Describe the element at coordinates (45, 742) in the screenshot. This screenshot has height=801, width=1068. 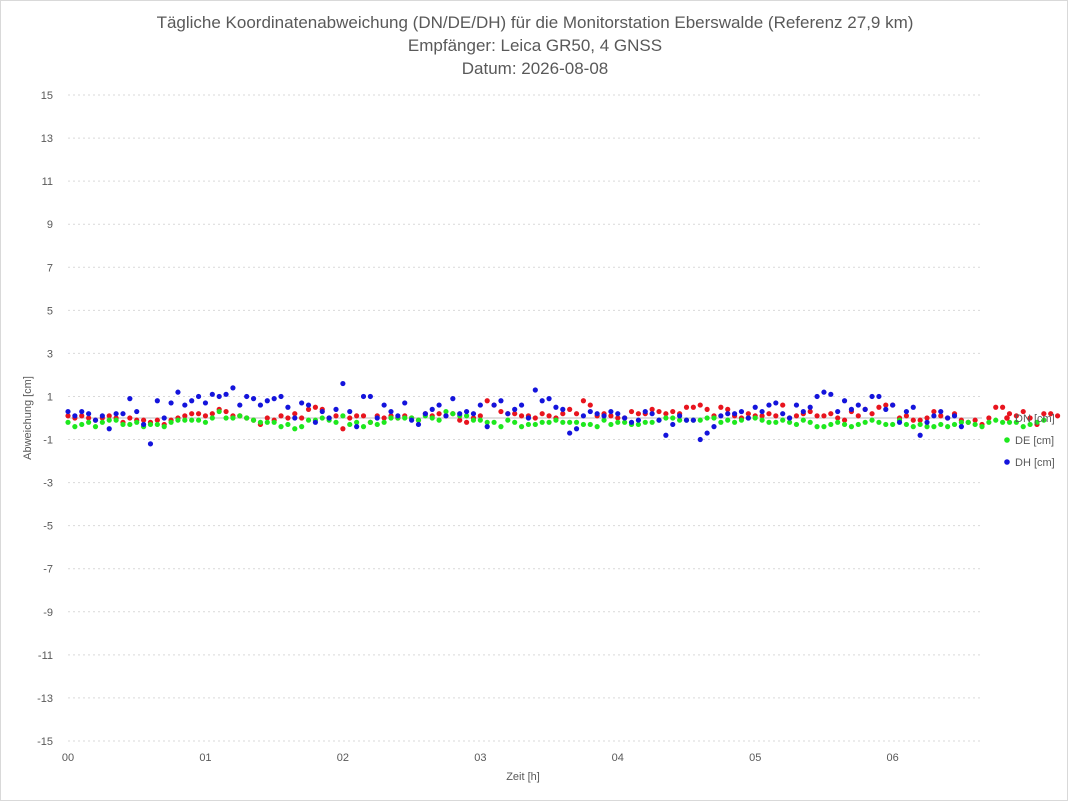
I see `y-tick-label: -15` at that location.